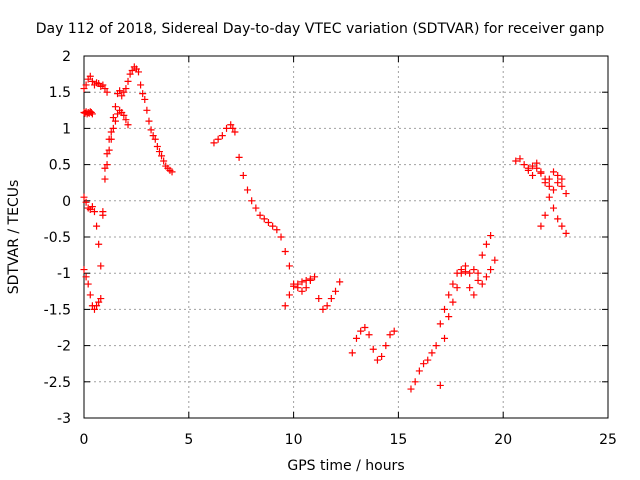 This screenshot has width=640, height=480. What do you see at coordinates (277, 217) in the screenshot?
I see `series-pass-e` at bounding box center [277, 217].